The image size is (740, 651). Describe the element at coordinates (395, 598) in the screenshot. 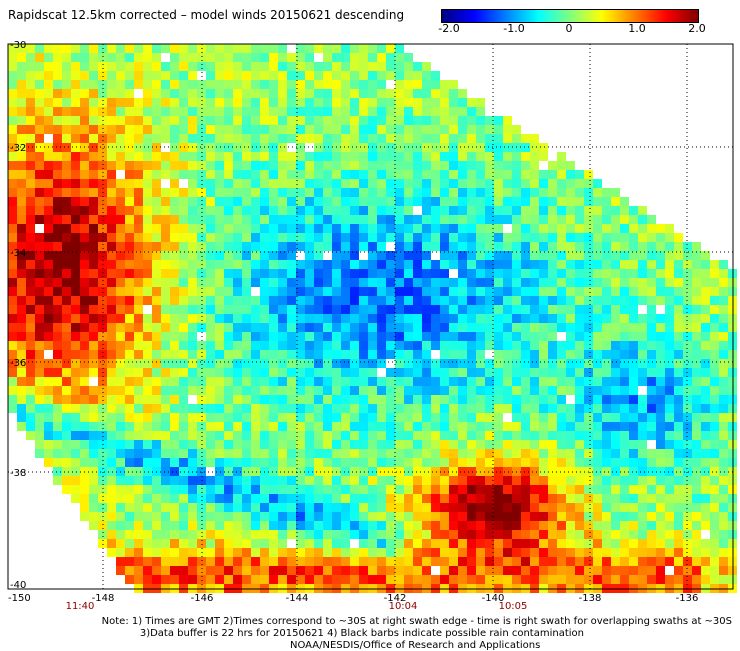

I see `longitude-label: -142` at that location.